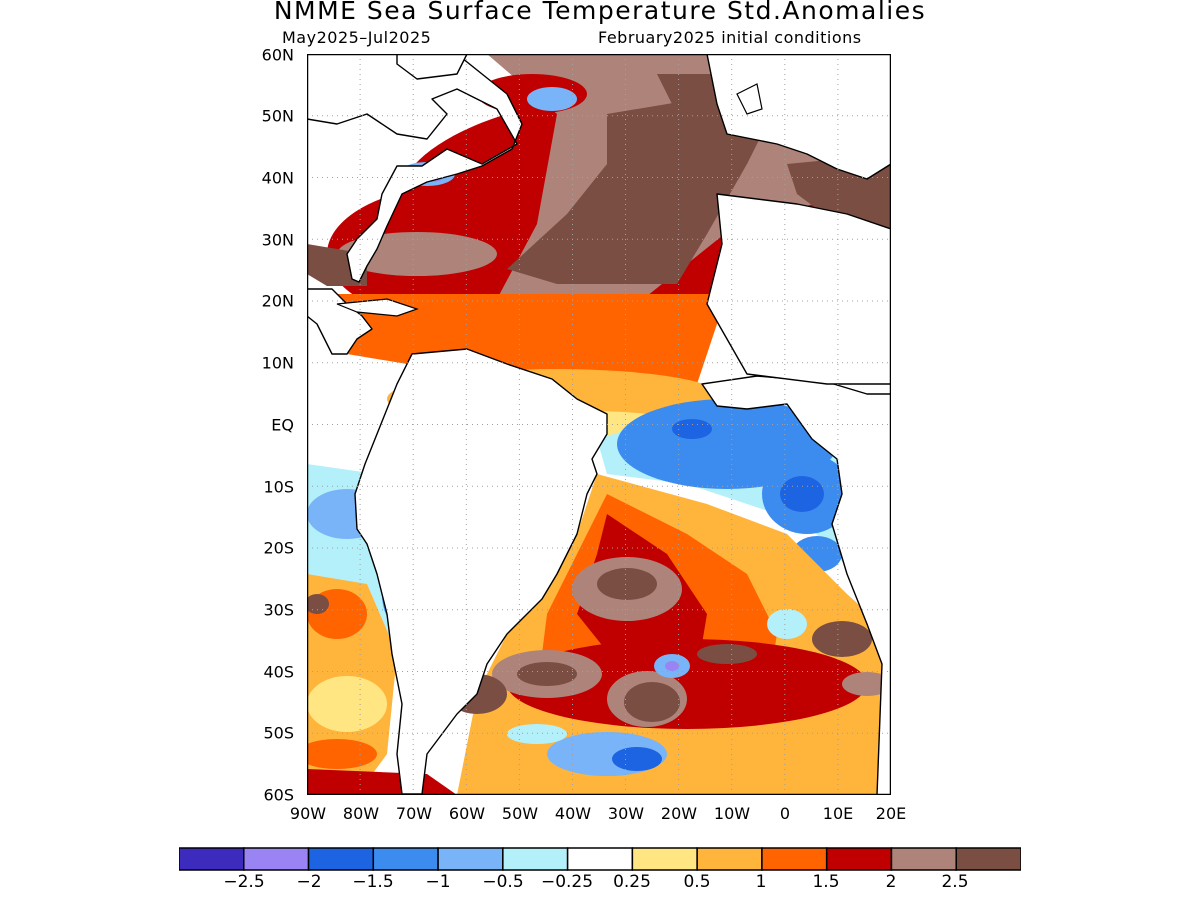  What do you see at coordinates (309, 882) in the screenshot?
I see `colorbar-label: −2` at bounding box center [309, 882].